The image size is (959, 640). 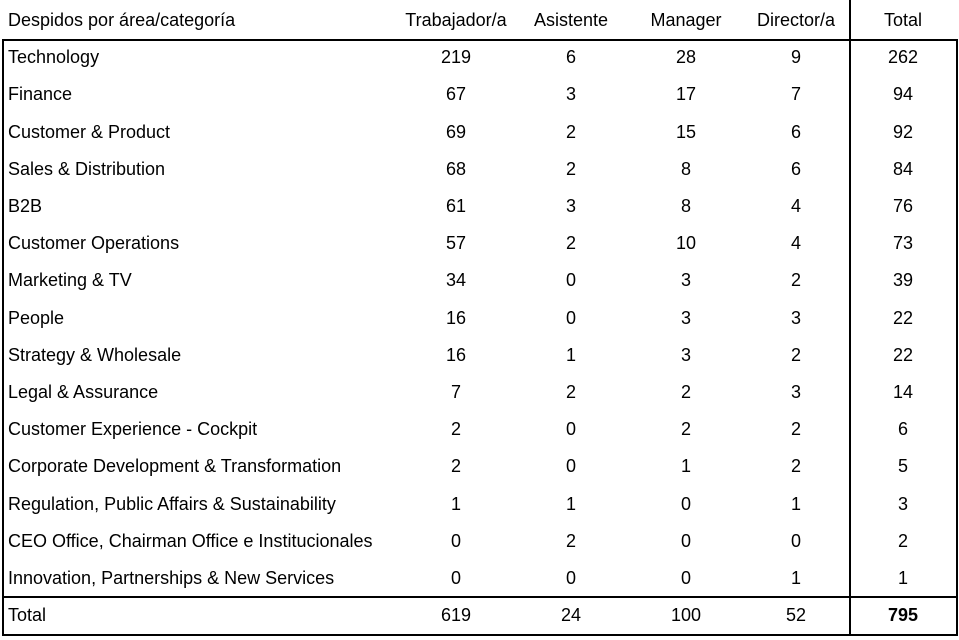 What do you see at coordinates (122, 20) in the screenshot?
I see `header-category: Despidos por área/categoría` at bounding box center [122, 20].